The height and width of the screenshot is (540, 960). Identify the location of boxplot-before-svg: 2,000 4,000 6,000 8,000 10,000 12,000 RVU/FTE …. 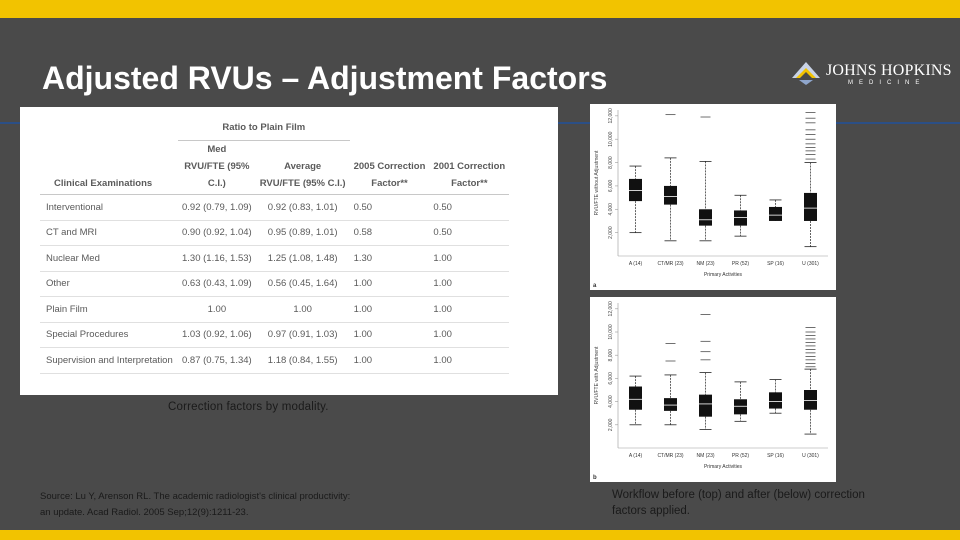
(710, 198).